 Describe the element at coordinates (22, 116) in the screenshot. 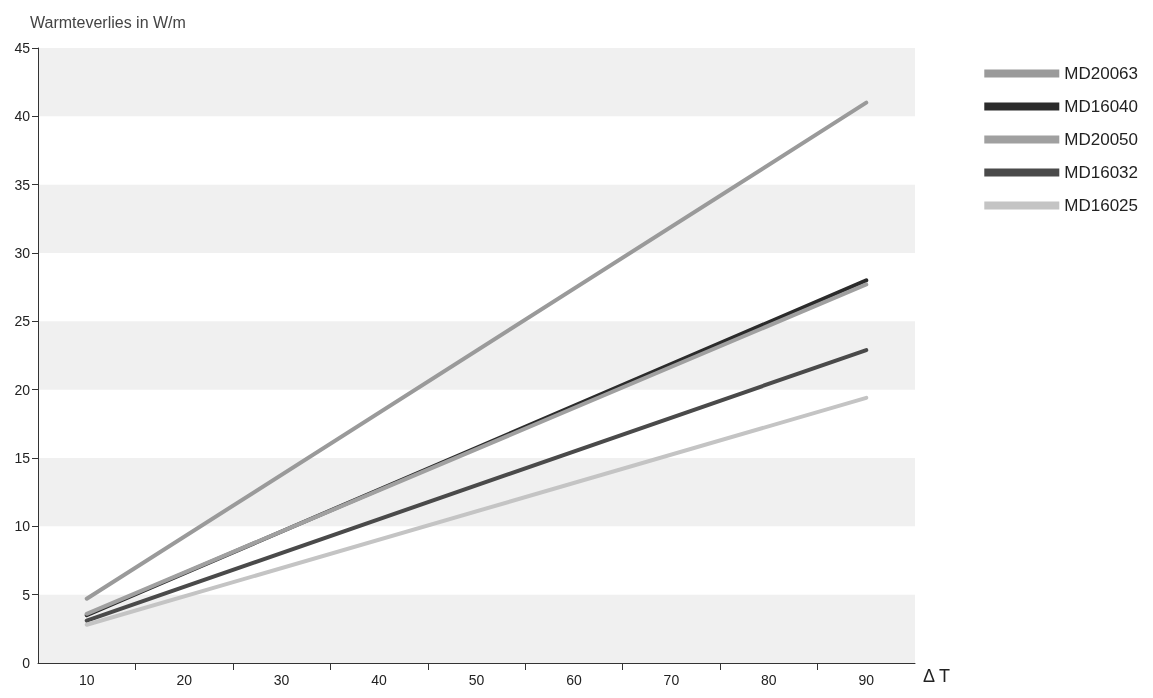

I see `y-tick-label: 40` at that location.